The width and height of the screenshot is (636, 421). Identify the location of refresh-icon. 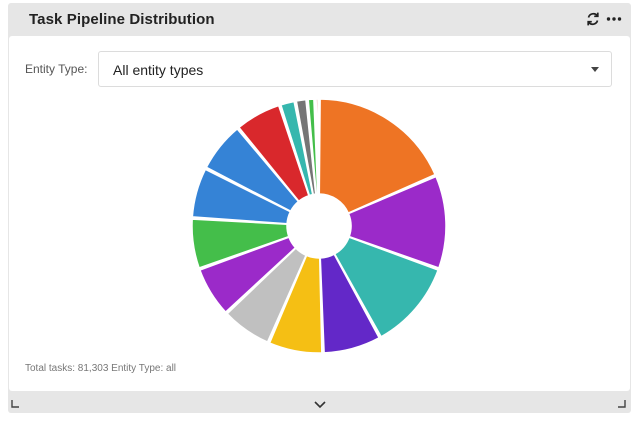
(593, 19).